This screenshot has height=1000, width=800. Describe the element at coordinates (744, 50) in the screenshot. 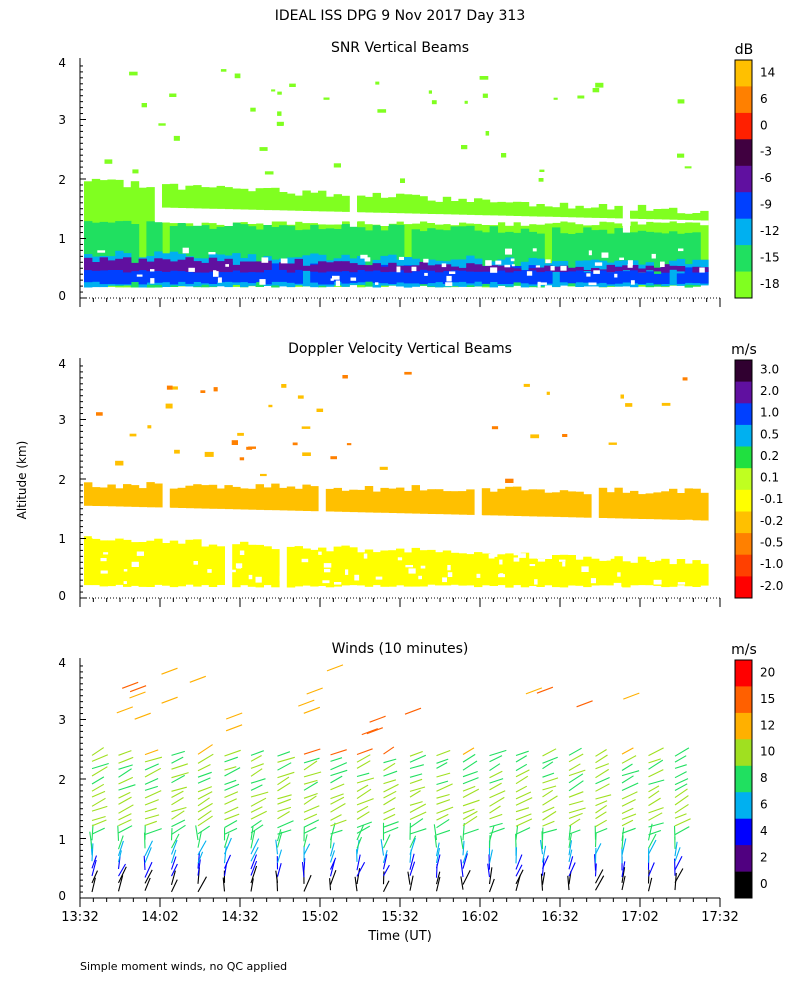

I see `snr-colorbar-unit: dB` at that location.